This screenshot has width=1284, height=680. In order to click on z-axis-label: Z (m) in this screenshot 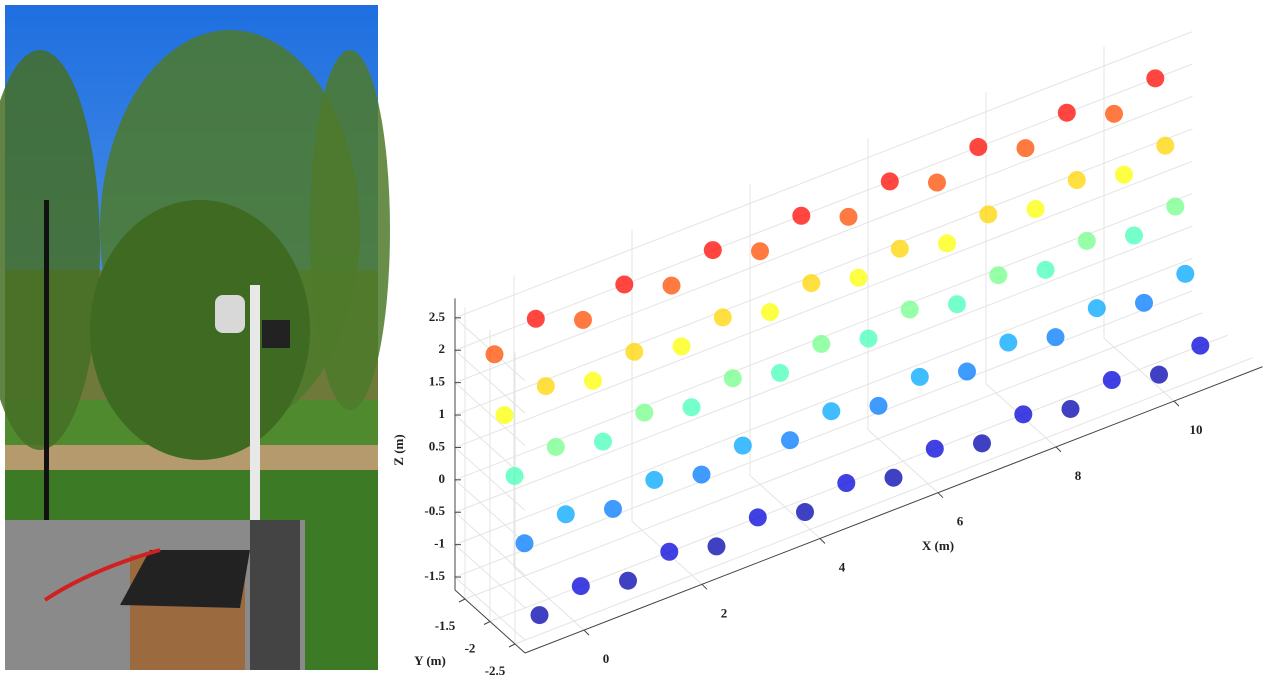, I will do `click(398, 449)`.